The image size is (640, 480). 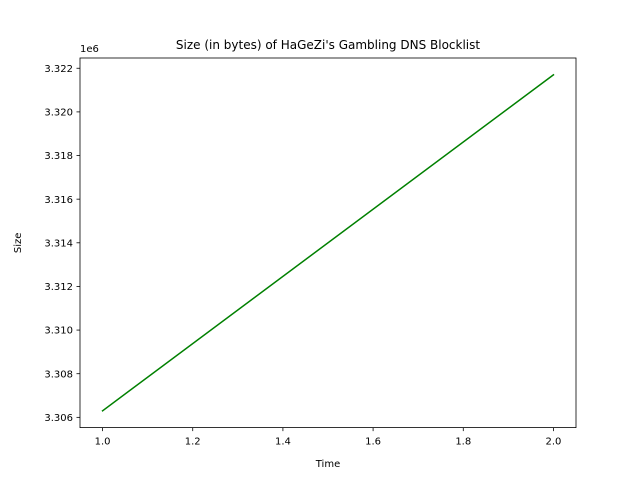 What do you see at coordinates (58, 156) in the screenshot?
I see `y-tick-label: 3.318` at bounding box center [58, 156].